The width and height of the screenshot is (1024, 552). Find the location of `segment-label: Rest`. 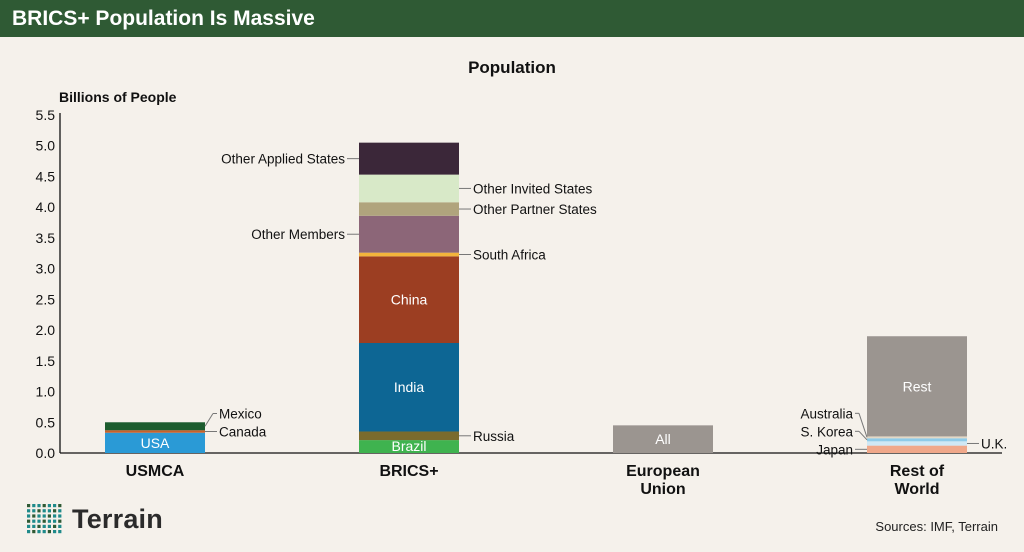

segment-label: Rest is located at coordinates (917, 386).